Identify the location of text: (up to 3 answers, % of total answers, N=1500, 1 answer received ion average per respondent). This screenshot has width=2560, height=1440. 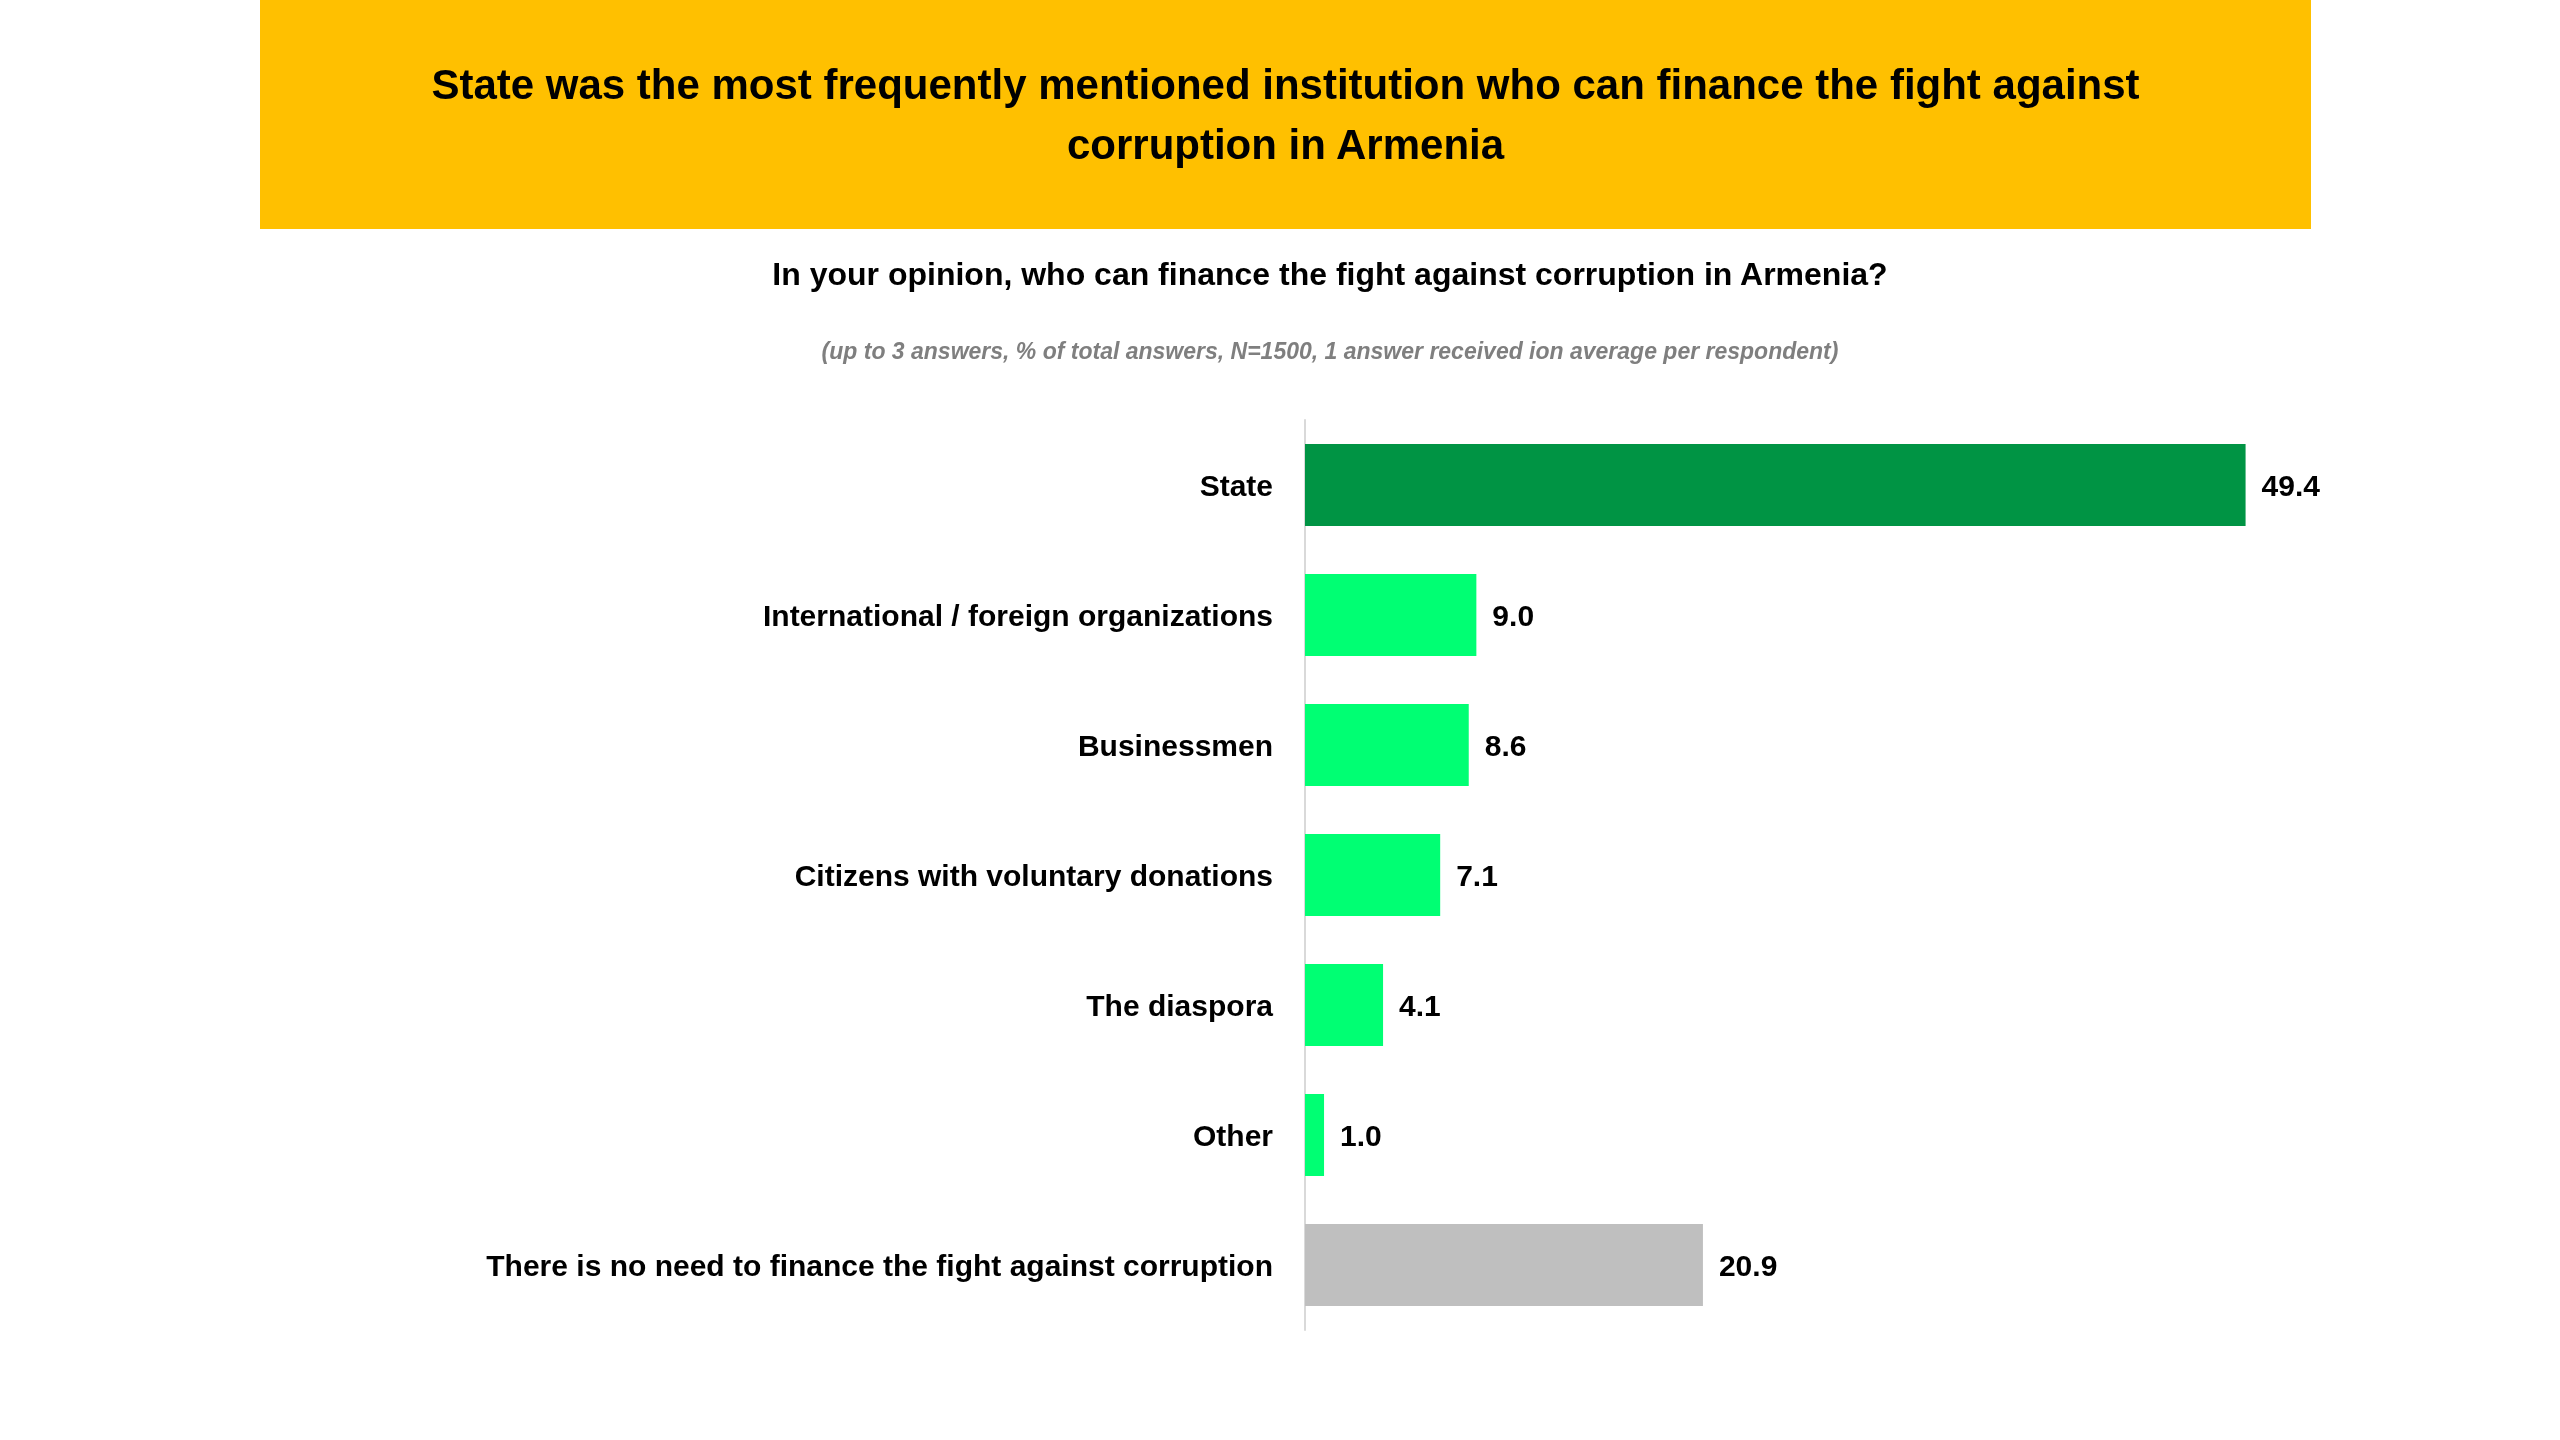
(1330, 351).